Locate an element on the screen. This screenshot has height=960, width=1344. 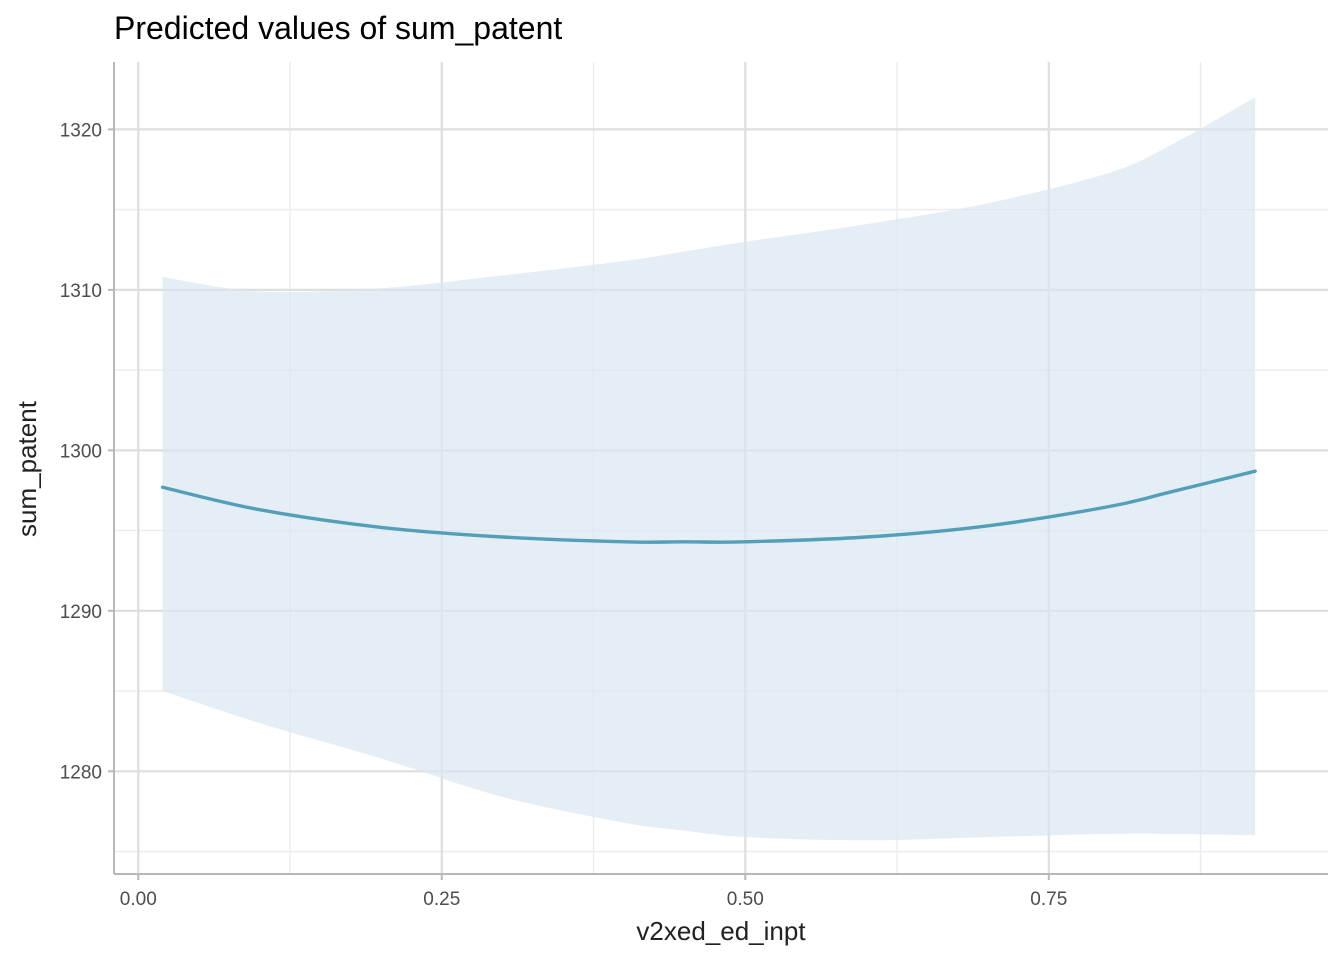
predicted-line is located at coordinates (708, 506).